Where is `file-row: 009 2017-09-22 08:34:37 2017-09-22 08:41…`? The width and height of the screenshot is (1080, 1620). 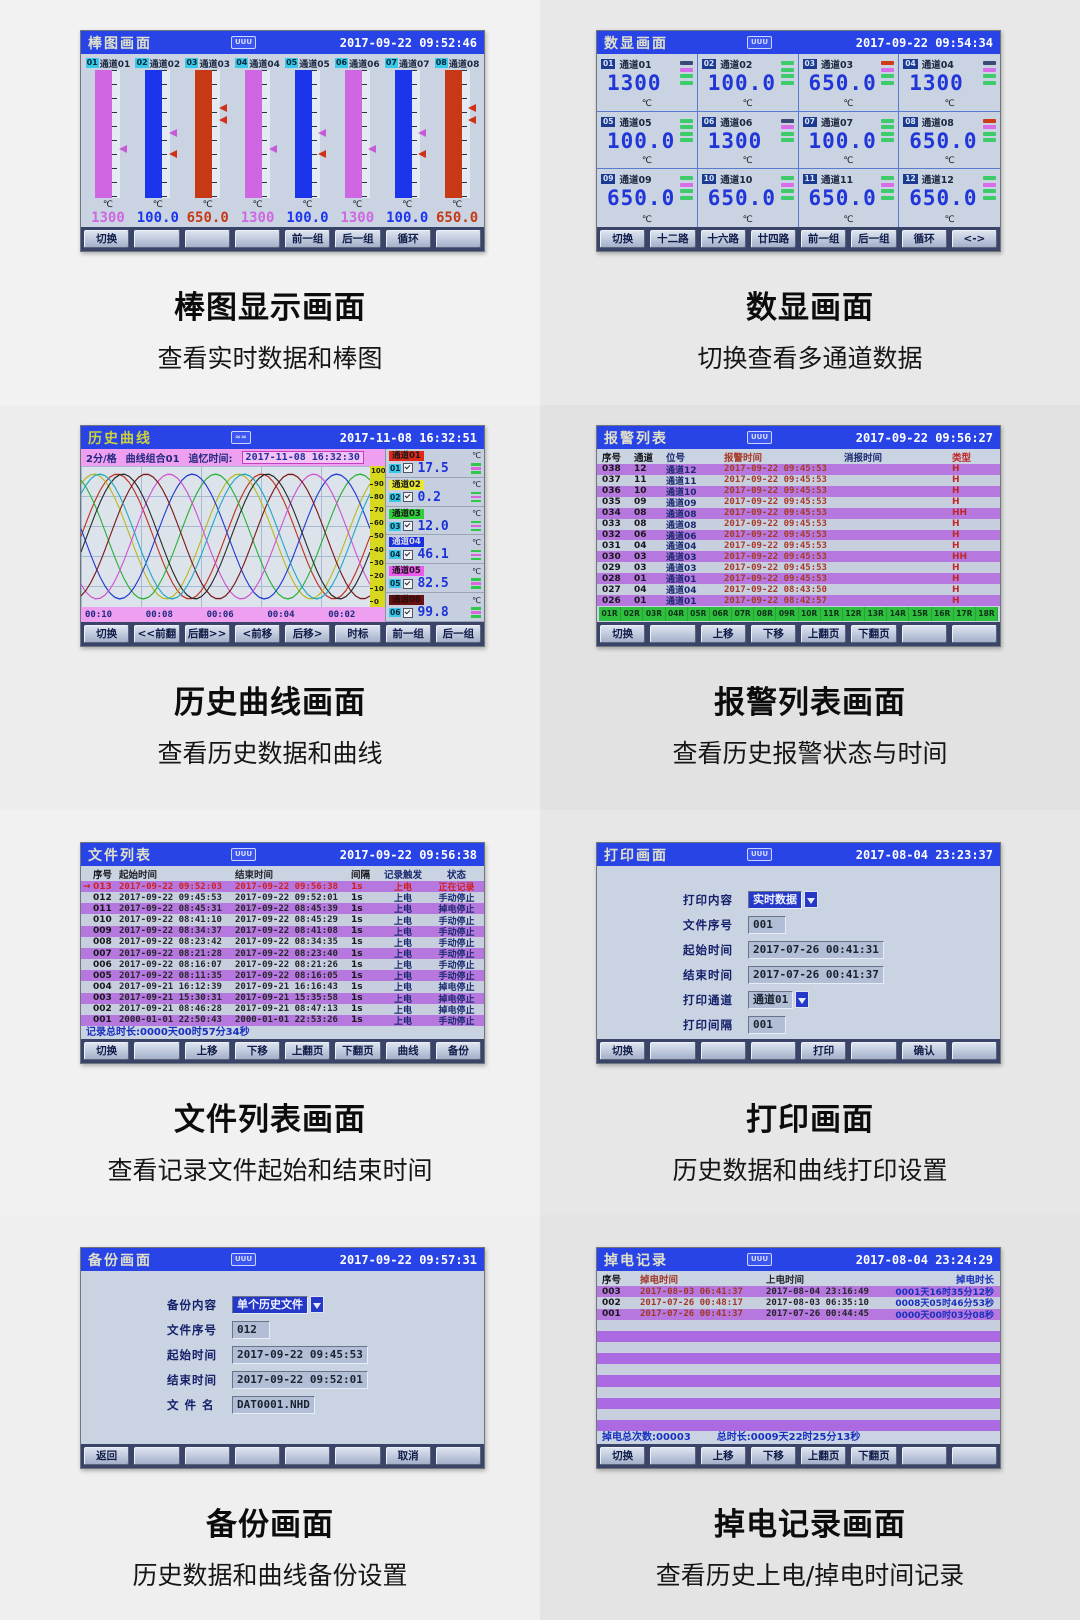 file-row: 009 2017-09-22 08:34:37 2017-09-22 08:41… is located at coordinates (282, 931).